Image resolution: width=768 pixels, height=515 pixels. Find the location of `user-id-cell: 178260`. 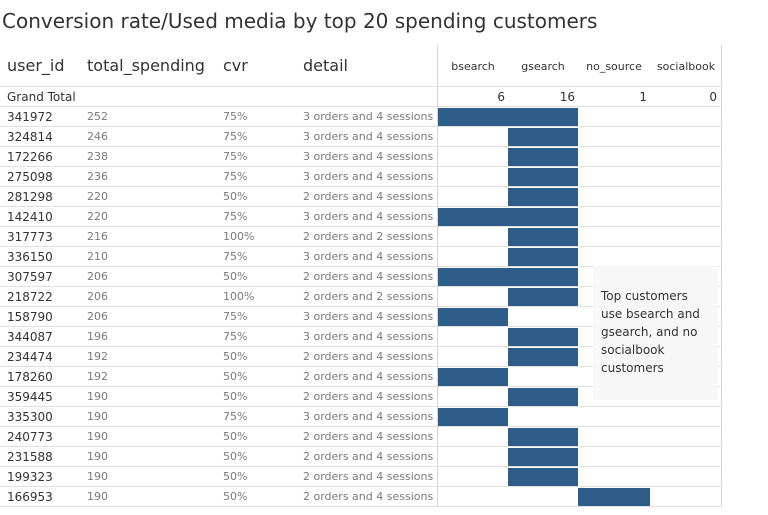

user-id-cell: 178260 is located at coordinates (30, 377).